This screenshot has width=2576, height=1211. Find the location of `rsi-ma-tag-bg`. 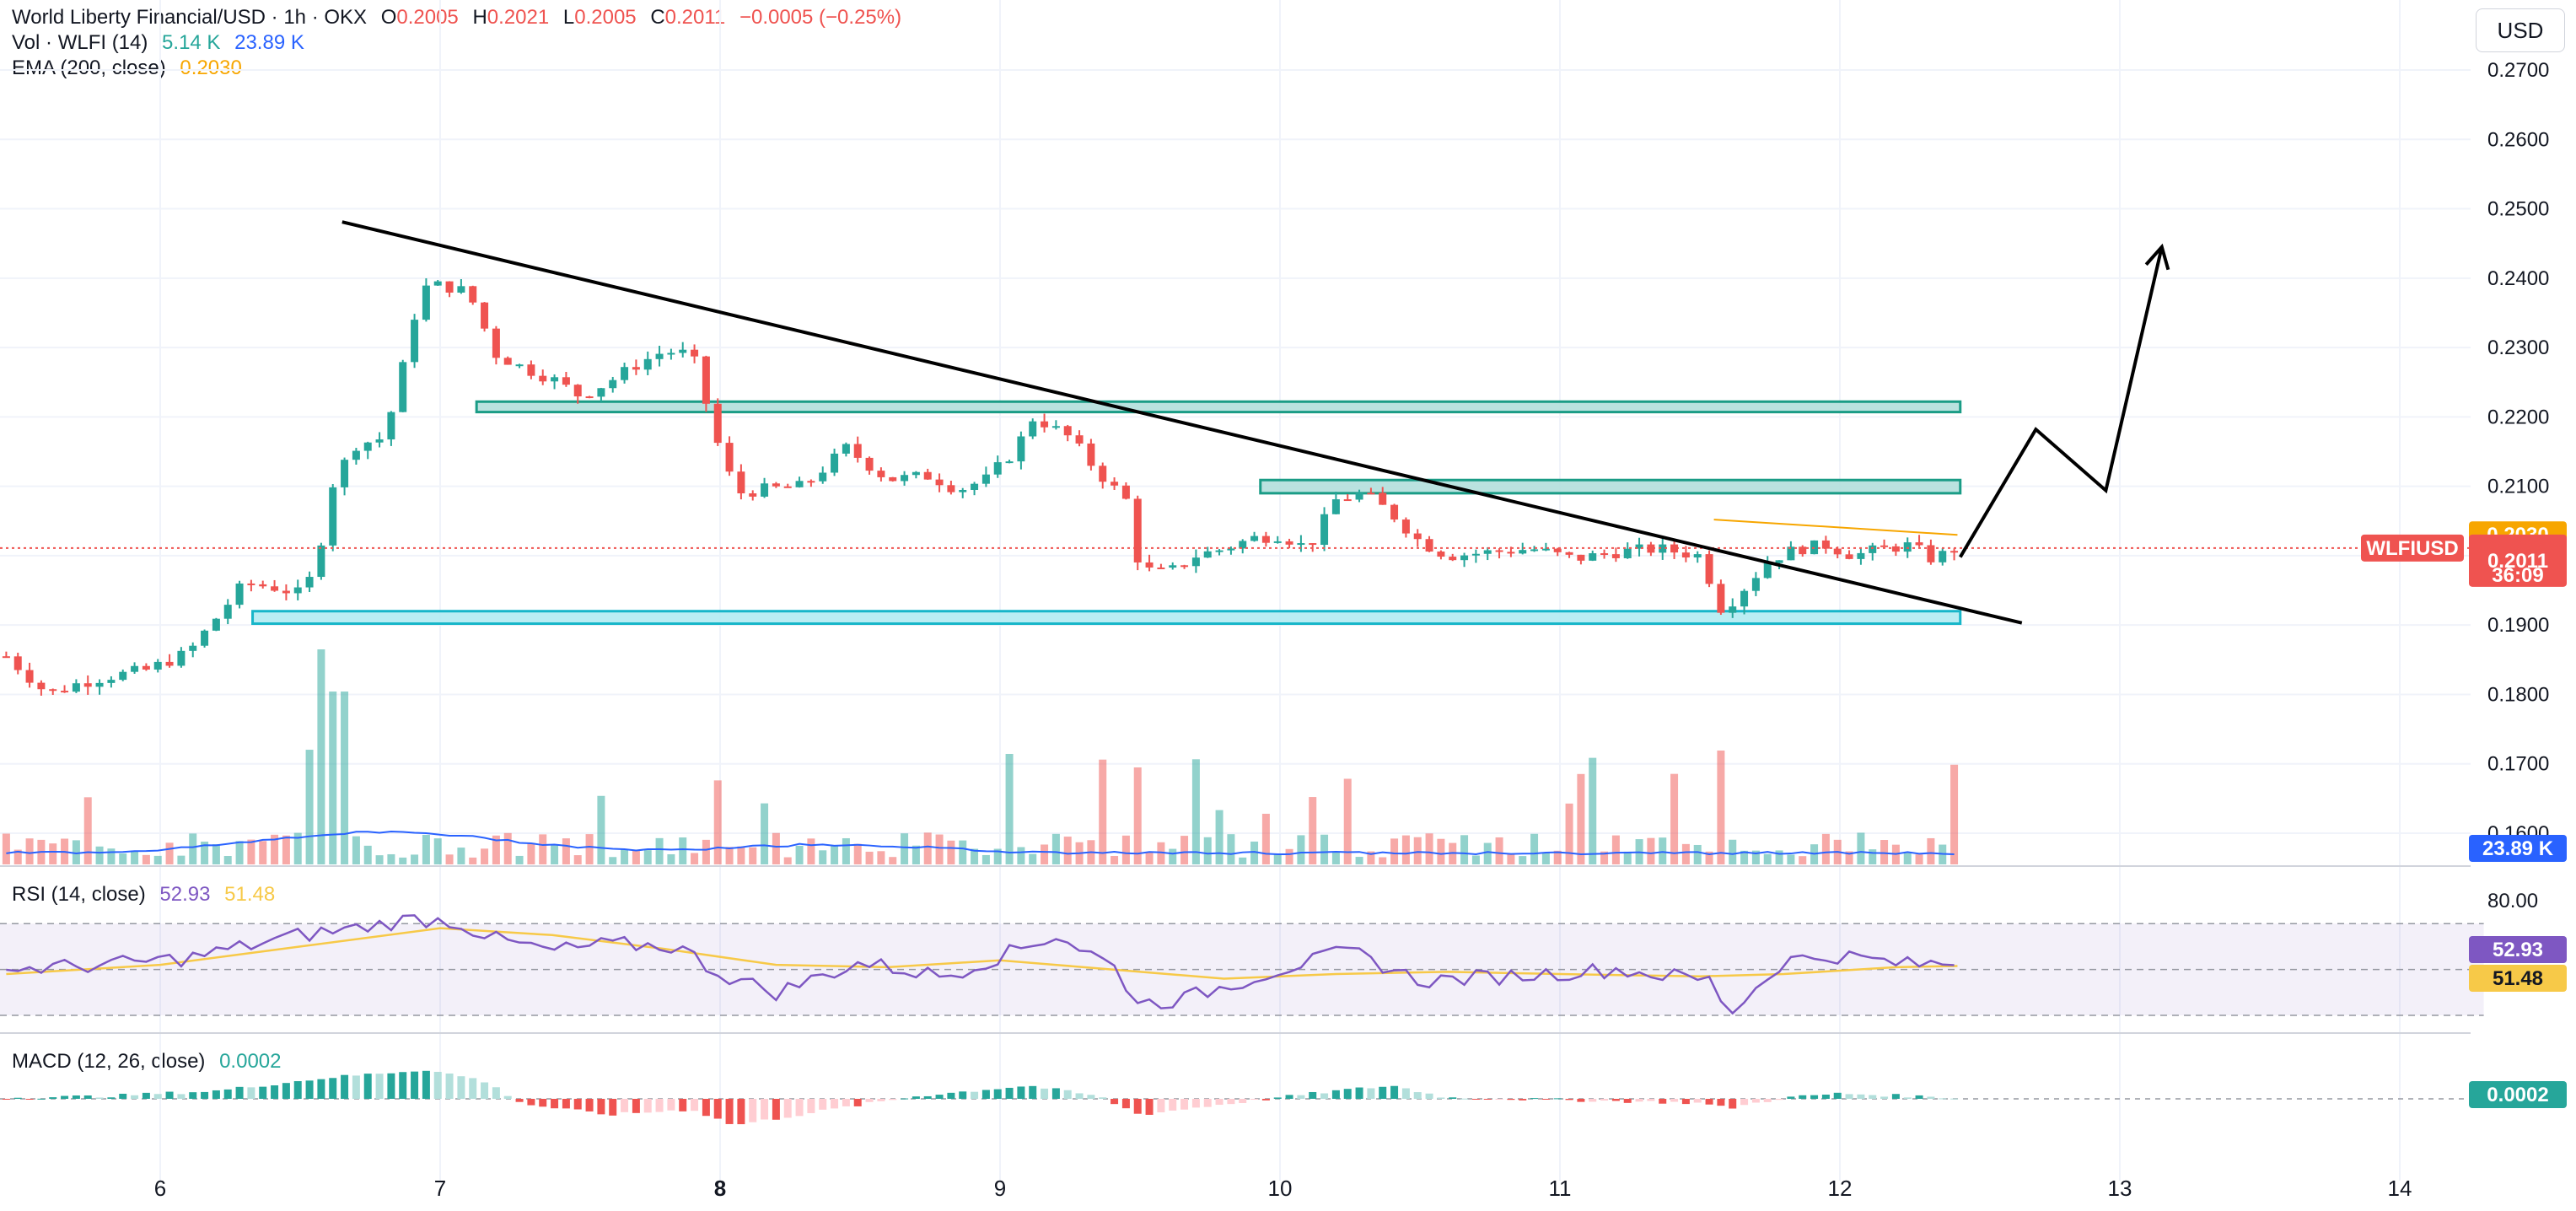

rsi-ma-tag-bg is located at coordinates (2518, 979).